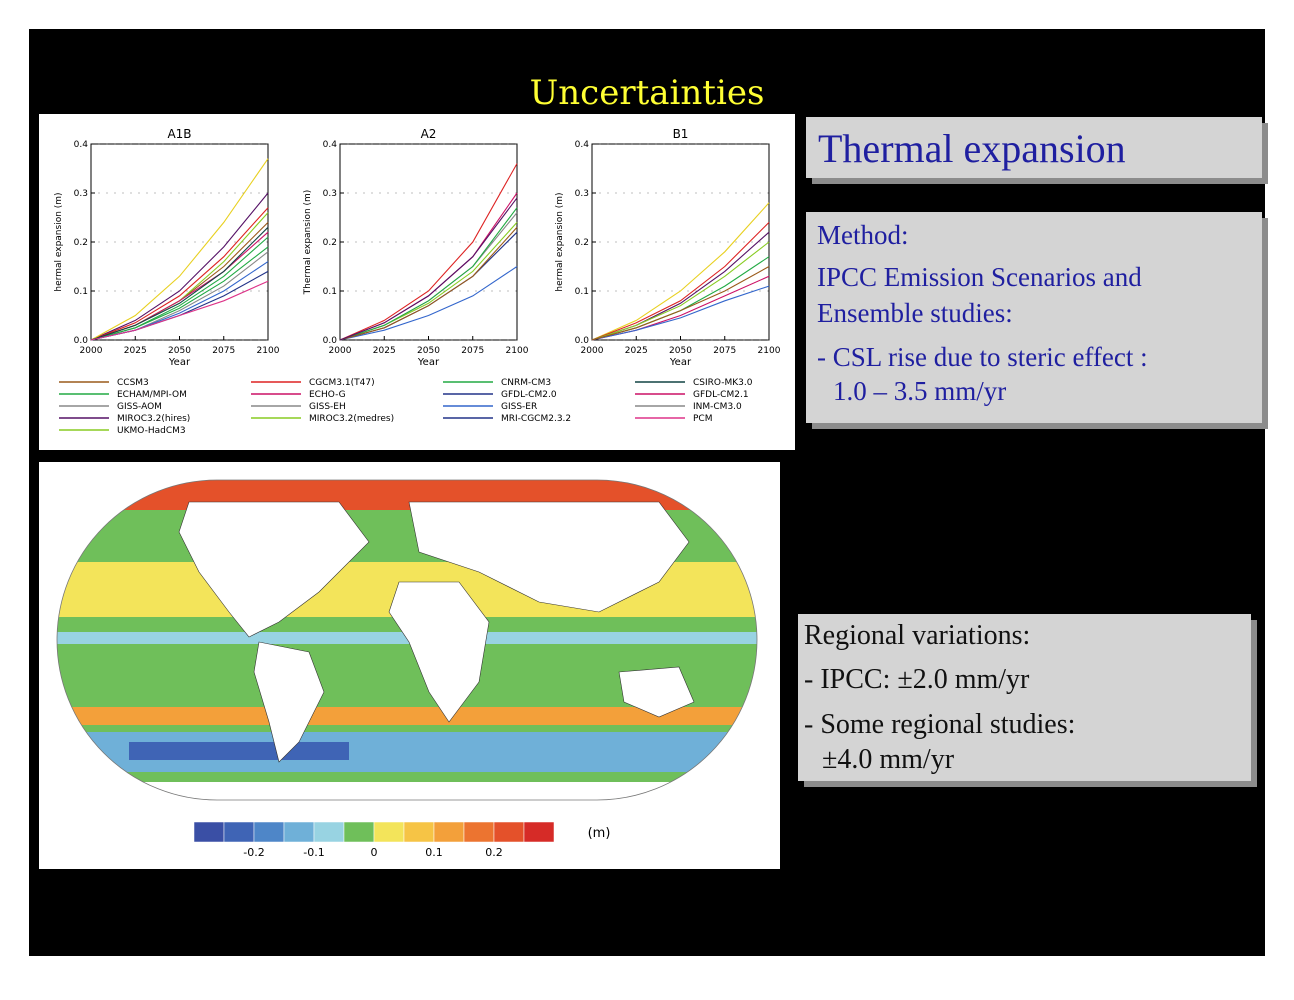  I want to click on colorbar: -0.2 -0.1 0 0.1 0.2 (m), so click(401, 840).